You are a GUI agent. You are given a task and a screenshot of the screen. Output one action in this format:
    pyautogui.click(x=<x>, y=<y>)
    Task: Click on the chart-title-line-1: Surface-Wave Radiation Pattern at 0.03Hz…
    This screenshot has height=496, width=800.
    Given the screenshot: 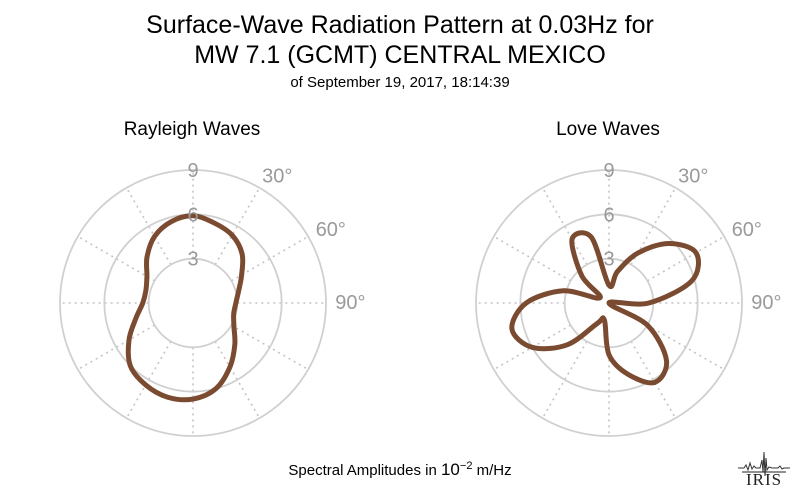 What is the action you would take?
    pyautogui.click(x=400, y=25)
    